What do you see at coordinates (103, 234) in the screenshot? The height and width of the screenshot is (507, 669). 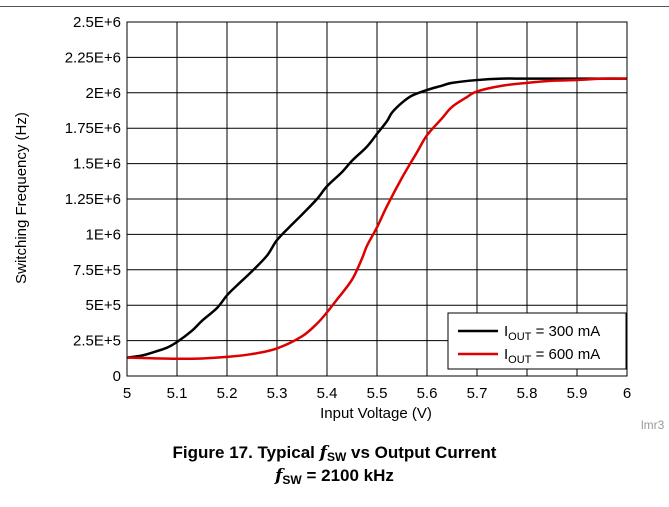 I see `y-tick-label: 1E+6` at bounding box center [103, 234].